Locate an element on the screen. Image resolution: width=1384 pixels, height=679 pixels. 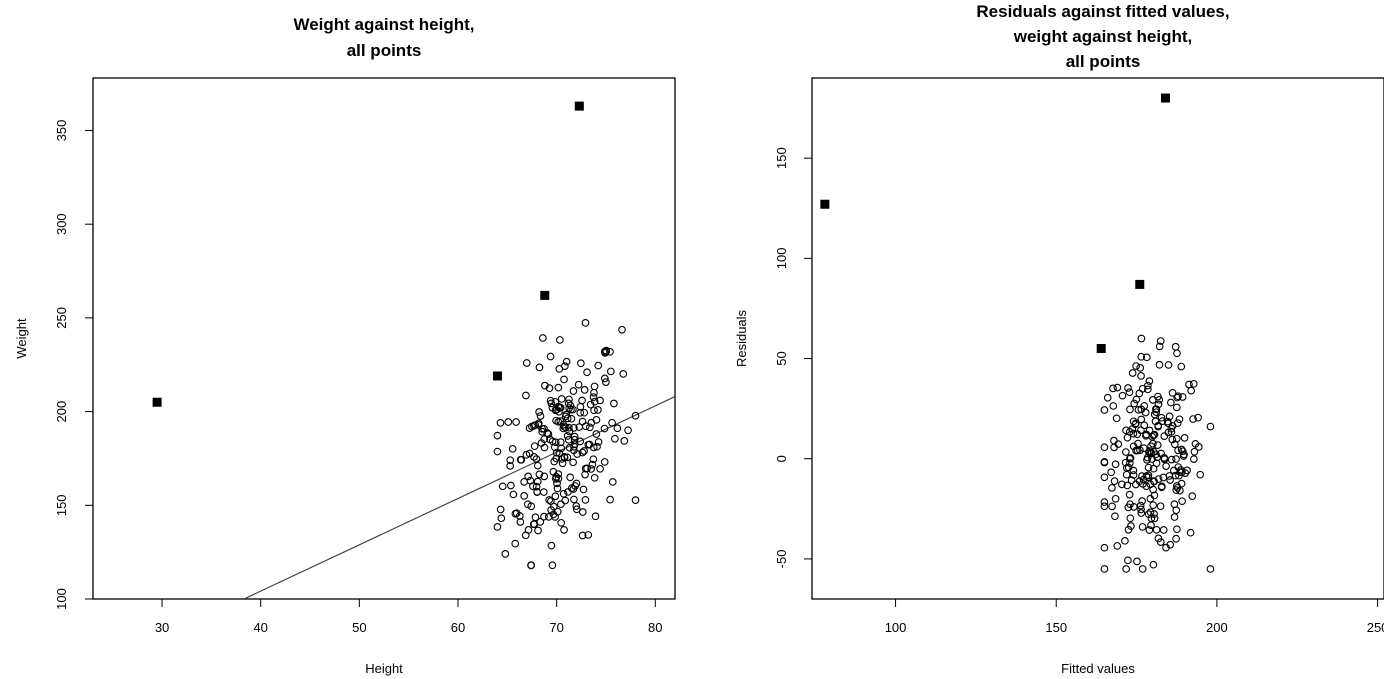
x-tick-label: 100 is located at coordinates (896, 627).